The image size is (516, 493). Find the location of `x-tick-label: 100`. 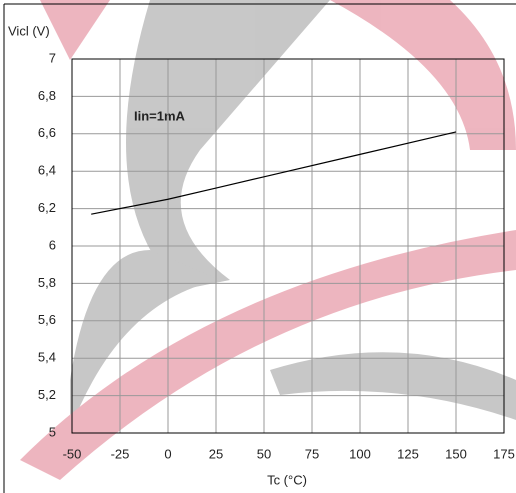

x-tick-label: 100 is located at coordinates (360, 453).